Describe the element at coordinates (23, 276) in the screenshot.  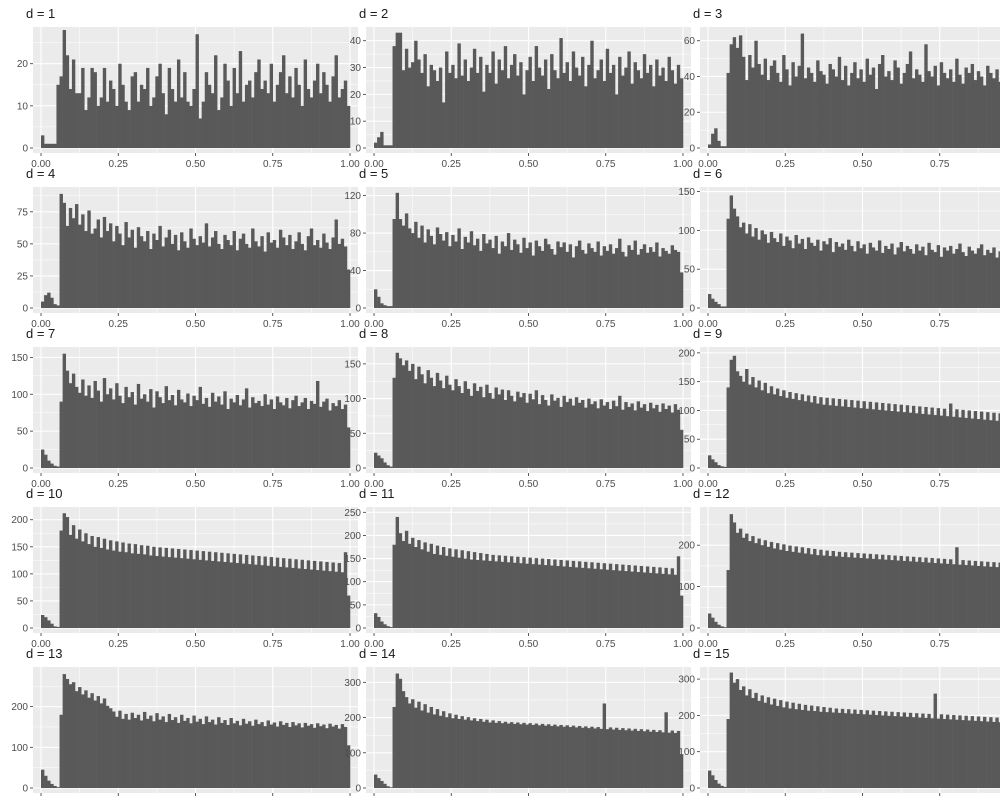
I see `y-tick-label: 25` at that location.